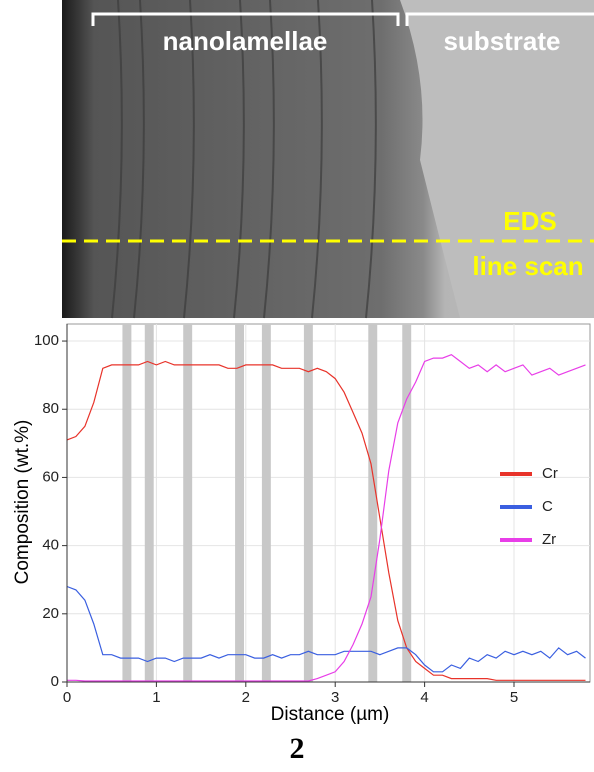 The height and width of the screenshot is (772, 594). Describe the element at coordinates (22, 502) in the screenshot. I see `y-axis-label: Composition (wt.%)` at that location.